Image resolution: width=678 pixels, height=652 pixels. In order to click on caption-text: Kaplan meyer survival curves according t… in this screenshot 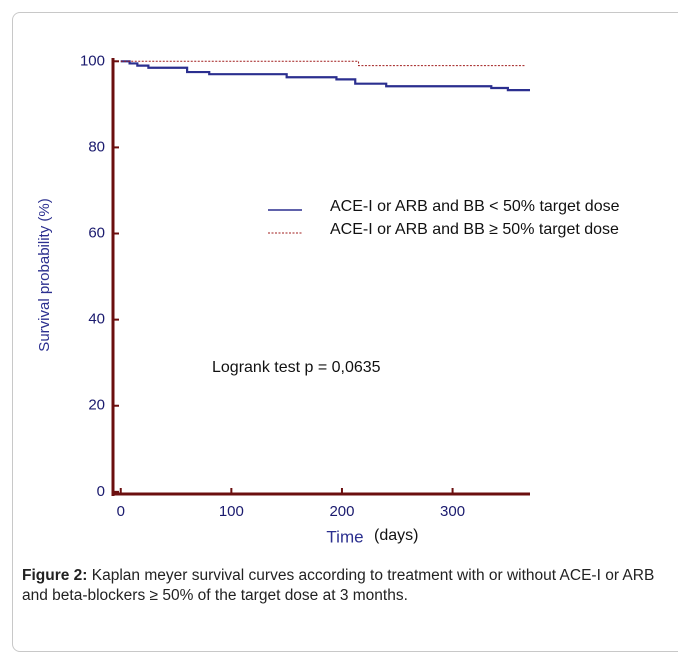, I will do `click(338, 585)`.